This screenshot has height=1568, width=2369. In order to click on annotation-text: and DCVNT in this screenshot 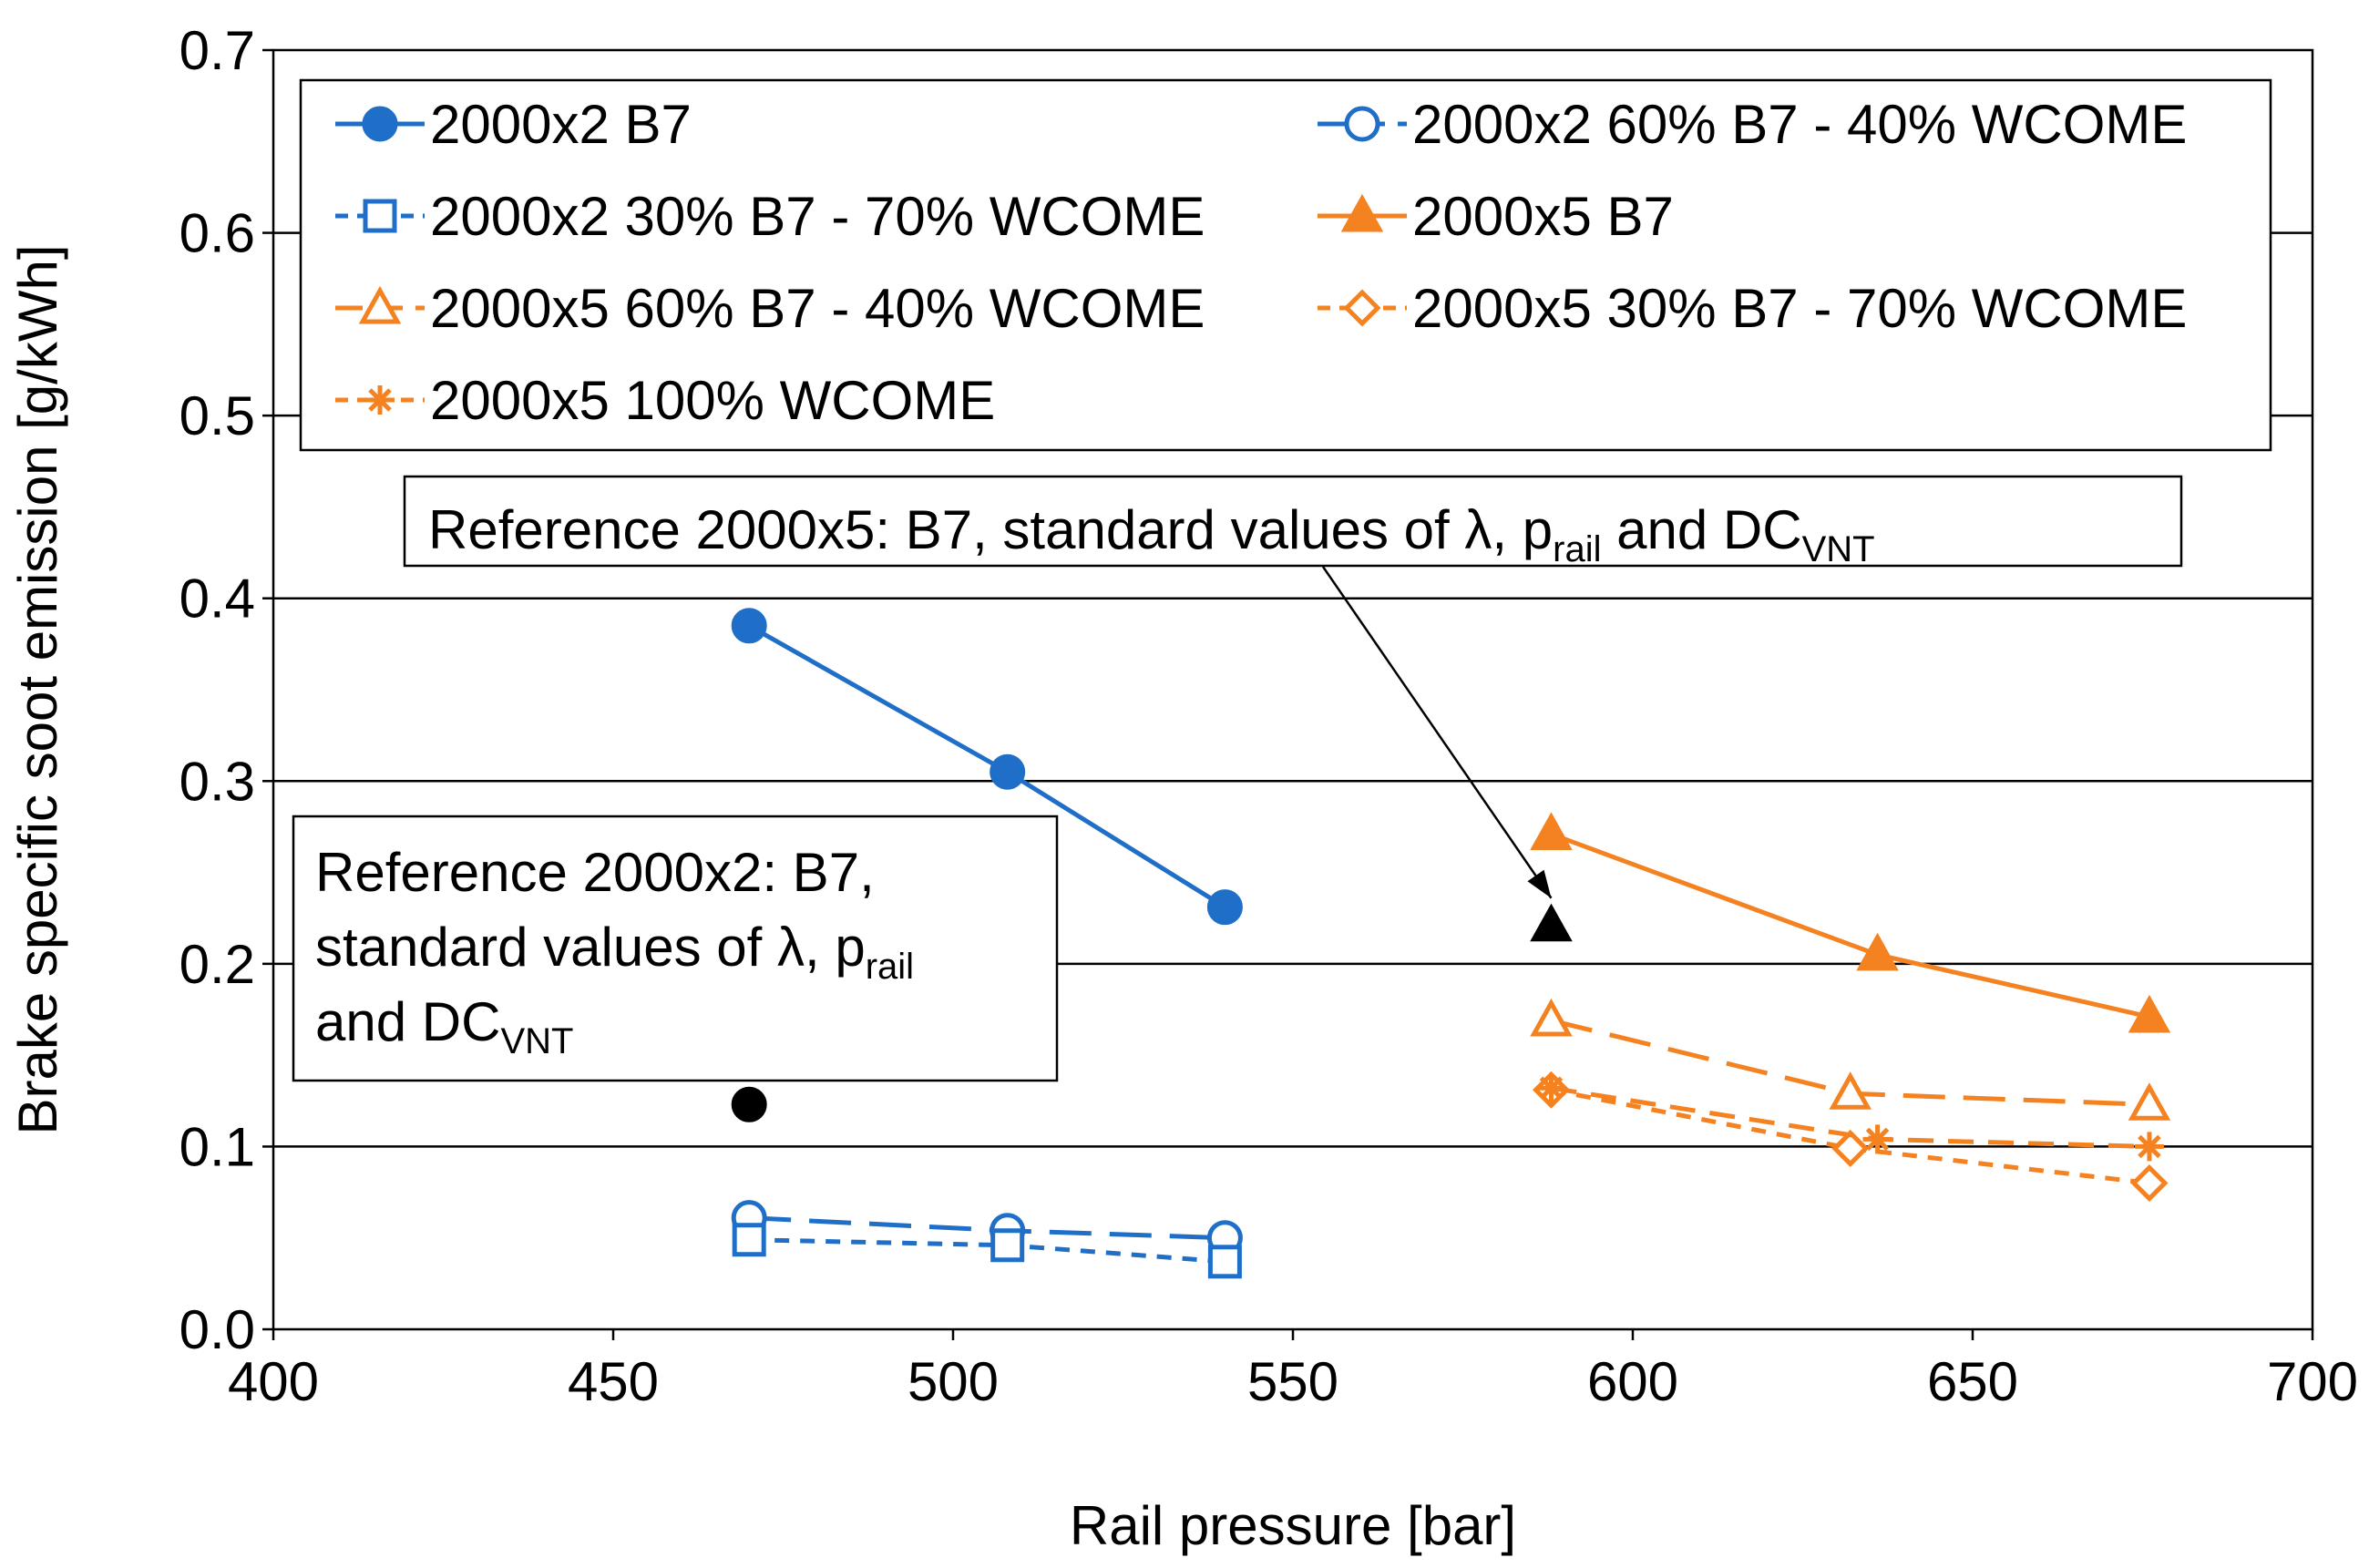, I will do `click(444, 1026)`.